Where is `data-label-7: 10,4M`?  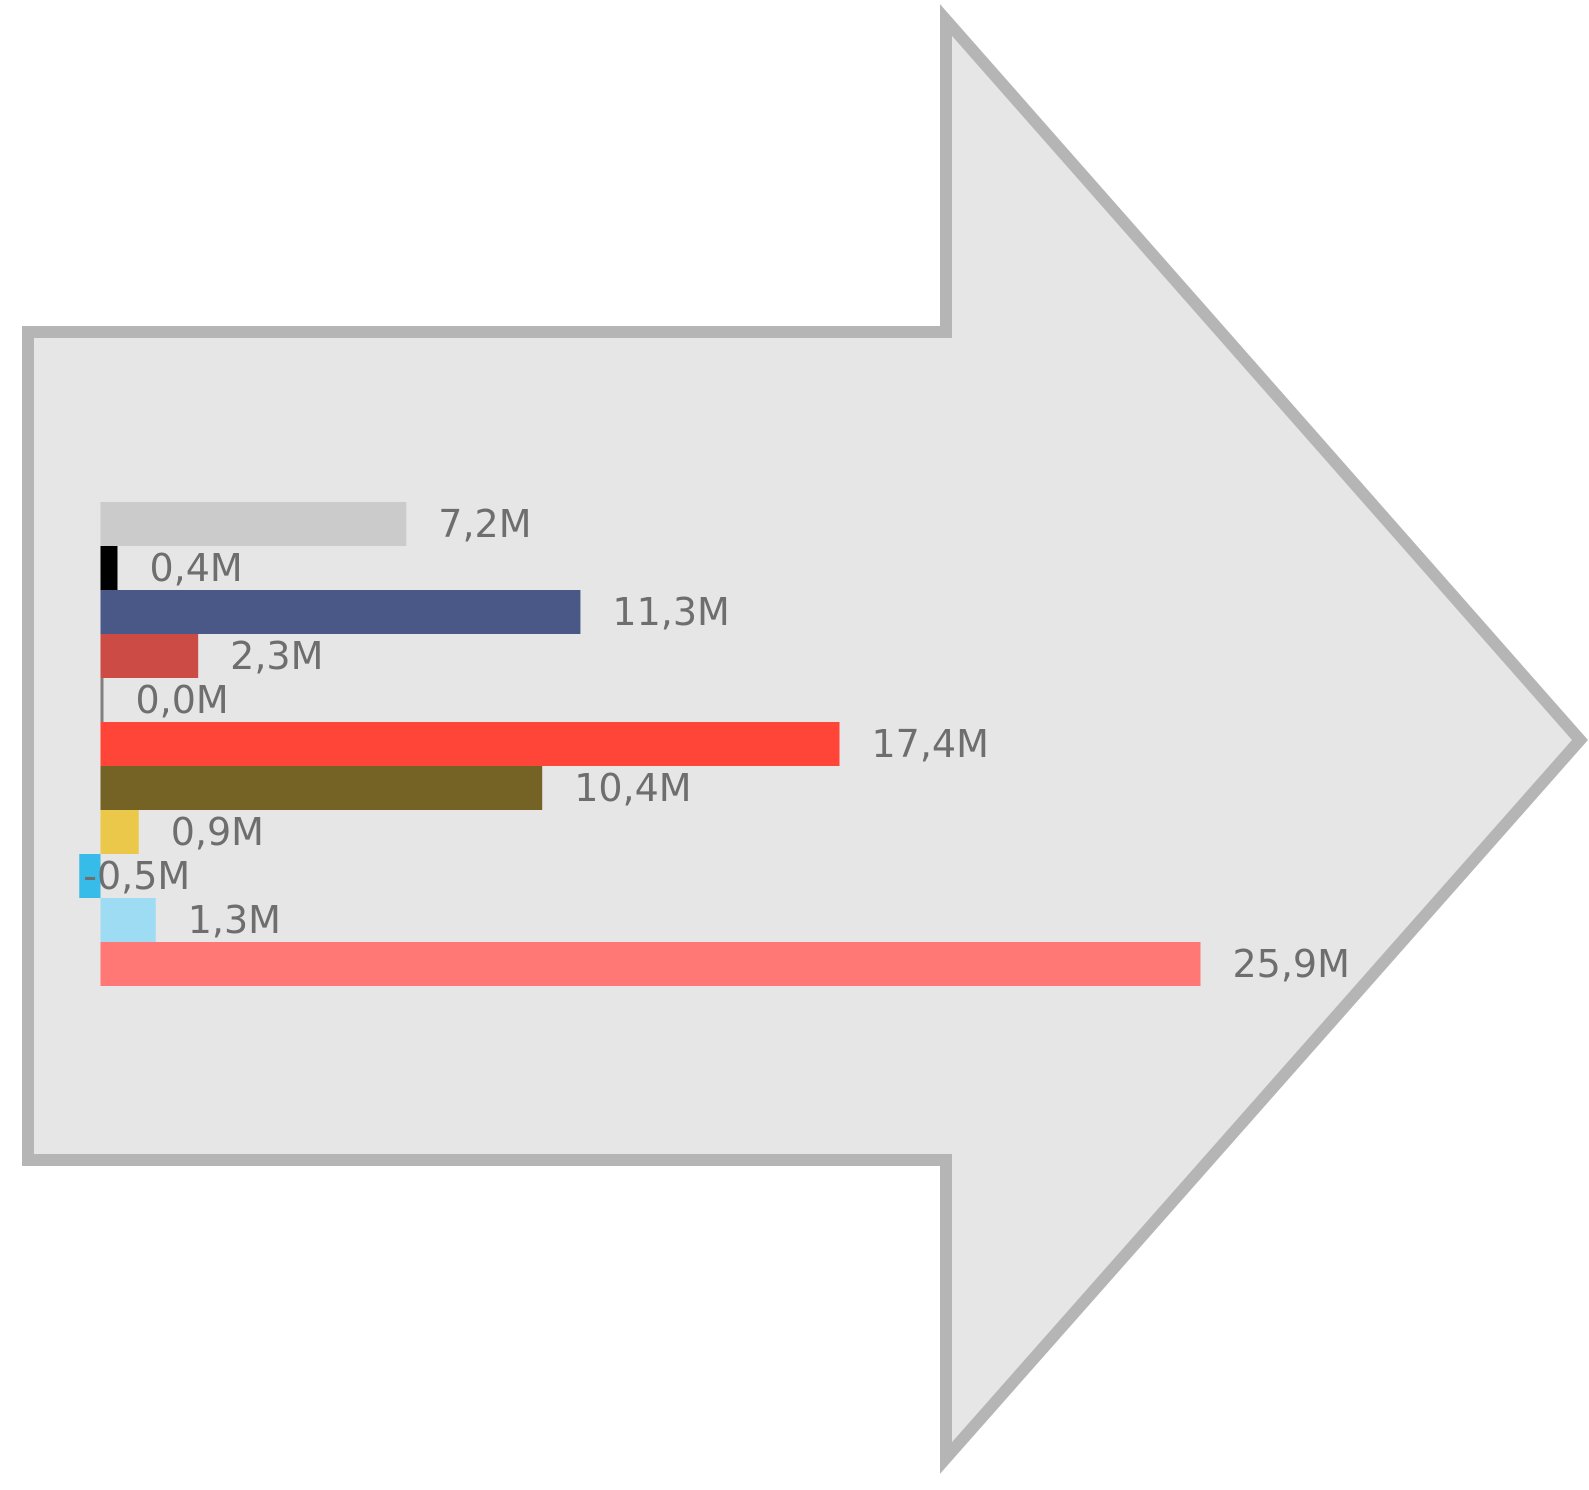 data-label-7: 10,4M is located at coordinates (632, 788).